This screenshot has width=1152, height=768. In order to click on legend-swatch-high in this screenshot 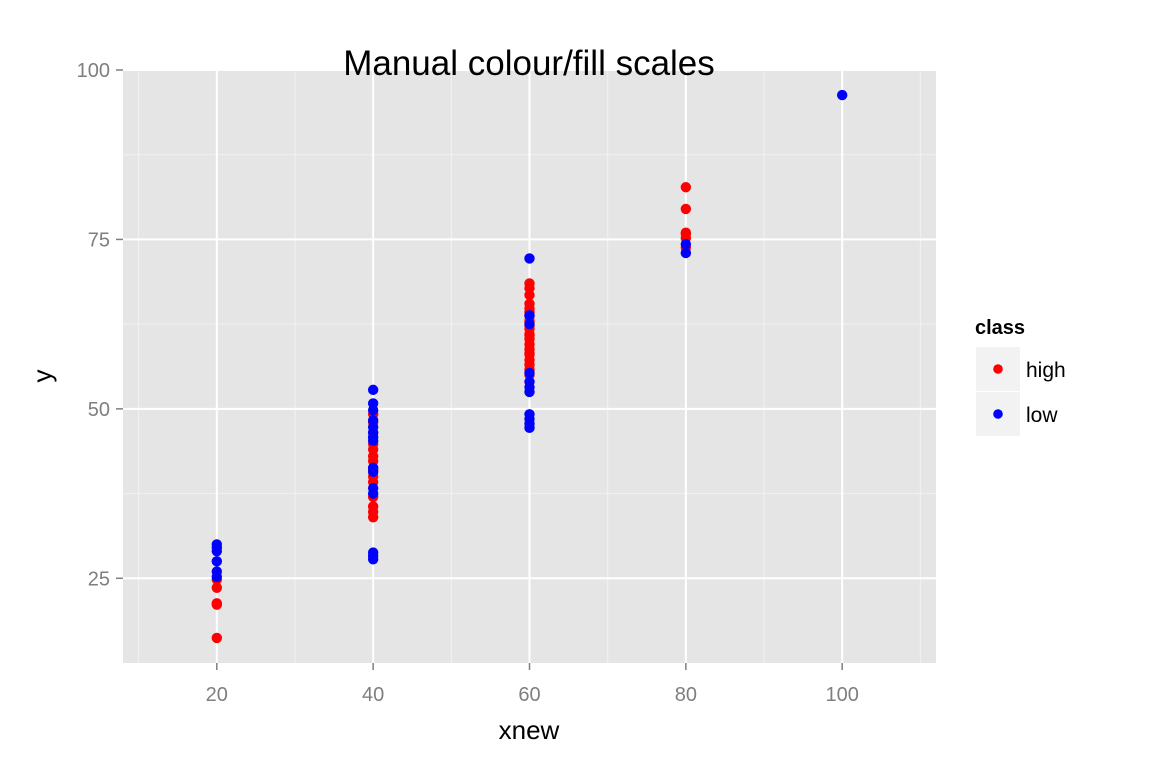, I will do `click(998, 369)`.